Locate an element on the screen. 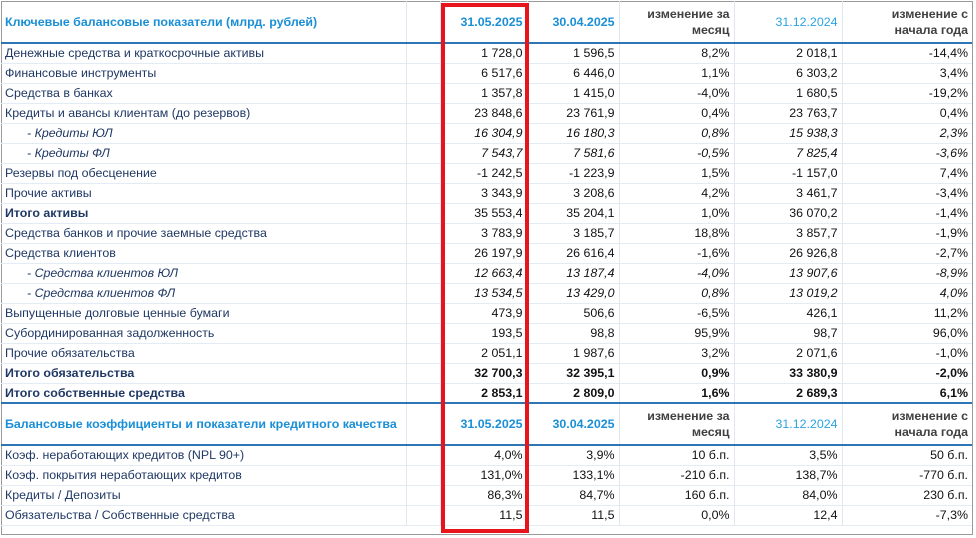 The image size is (976, 538). value-year-end: 33 380,9 is located at coordinates (787, 373).